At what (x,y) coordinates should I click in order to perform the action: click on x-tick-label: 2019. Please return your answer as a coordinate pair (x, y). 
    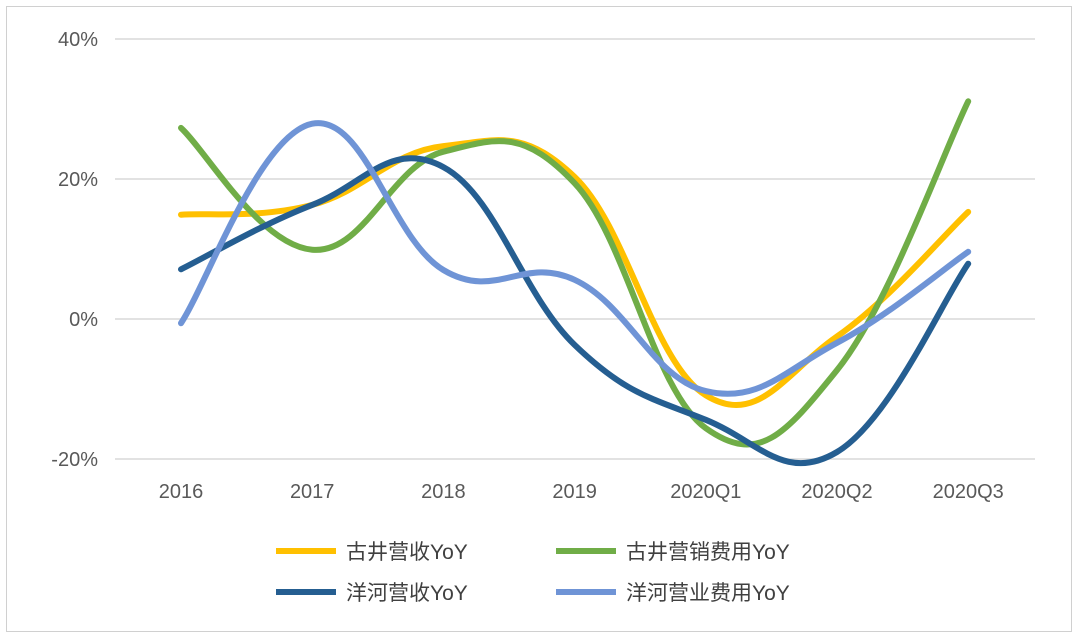
    Looking at the image, I should click on (574, 492).